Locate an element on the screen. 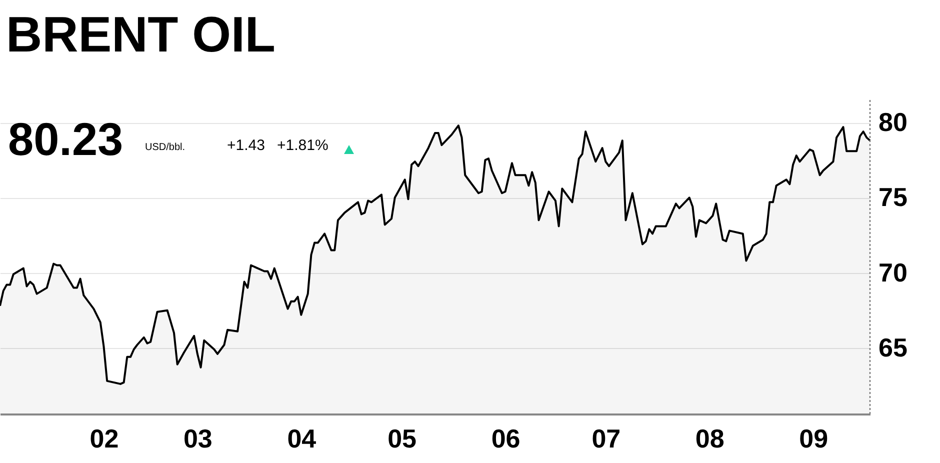 The image size is (940, 463). chart-title: BRENT OIL is located at coordinates (141, 34).